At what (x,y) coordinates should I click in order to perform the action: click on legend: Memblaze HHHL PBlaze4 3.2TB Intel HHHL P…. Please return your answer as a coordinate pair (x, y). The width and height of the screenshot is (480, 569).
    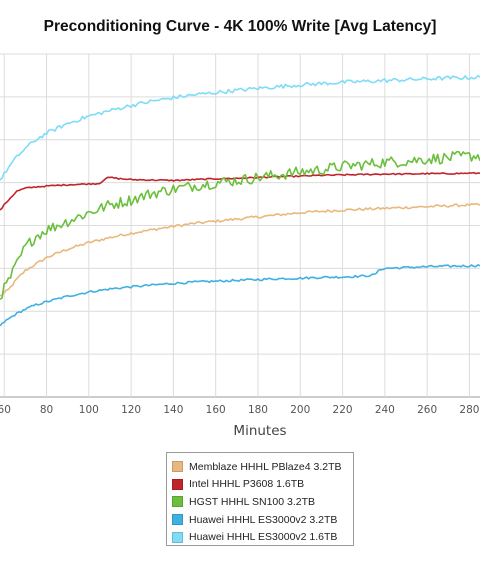
    Looking at the image, I should click on (260, 499).